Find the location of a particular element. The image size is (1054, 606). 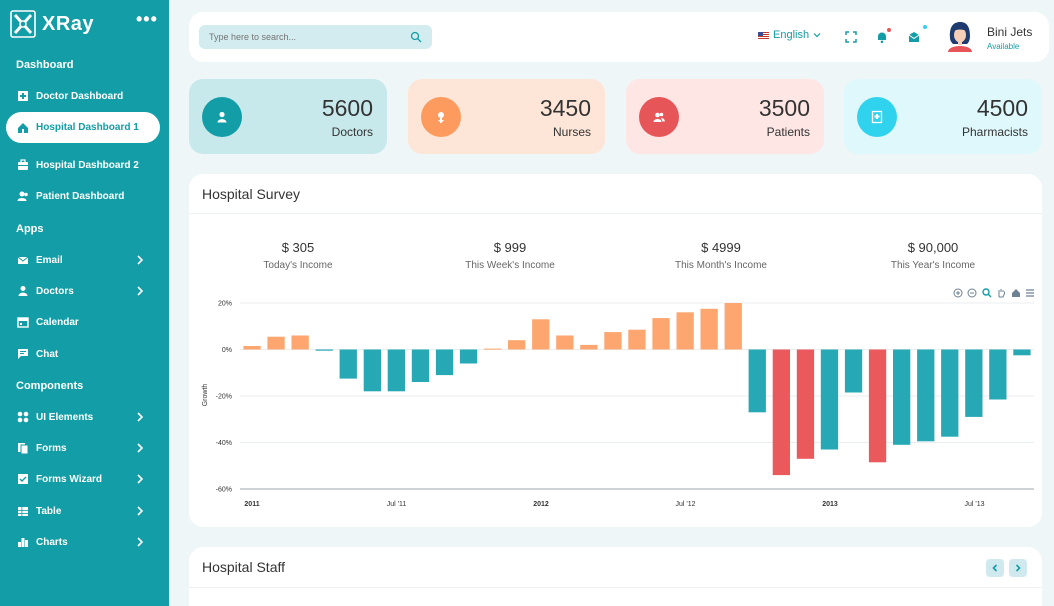

sidebar-item-label: Patient Dashboard is located at coordinates (80, 196).